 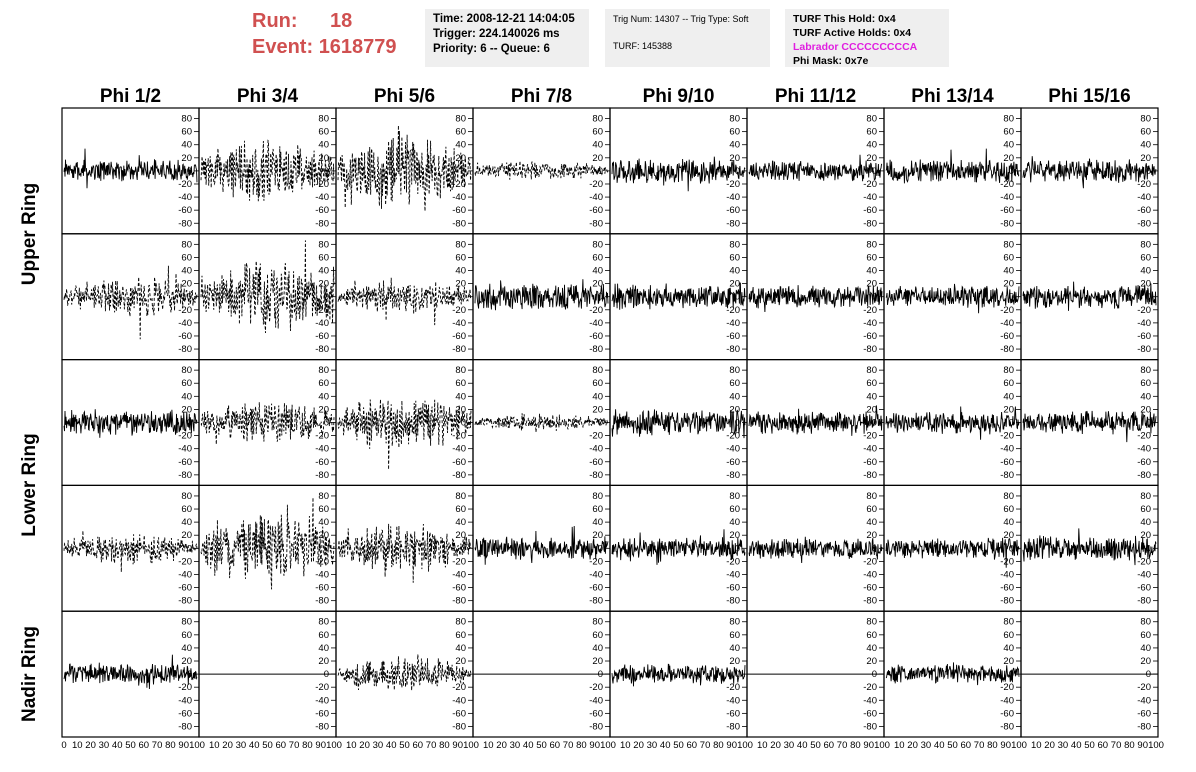 I want to click on x-tick-label: 40, so click(x=1076, y=745).